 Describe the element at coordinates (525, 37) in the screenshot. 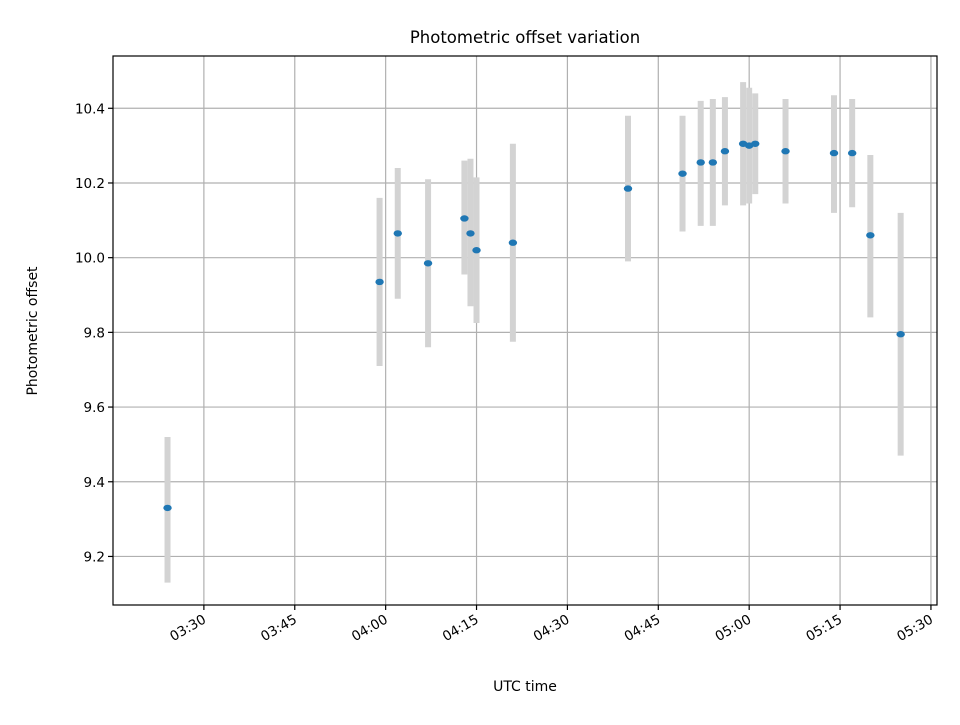

I see `chart-title: Photometric offset variation` at that location.